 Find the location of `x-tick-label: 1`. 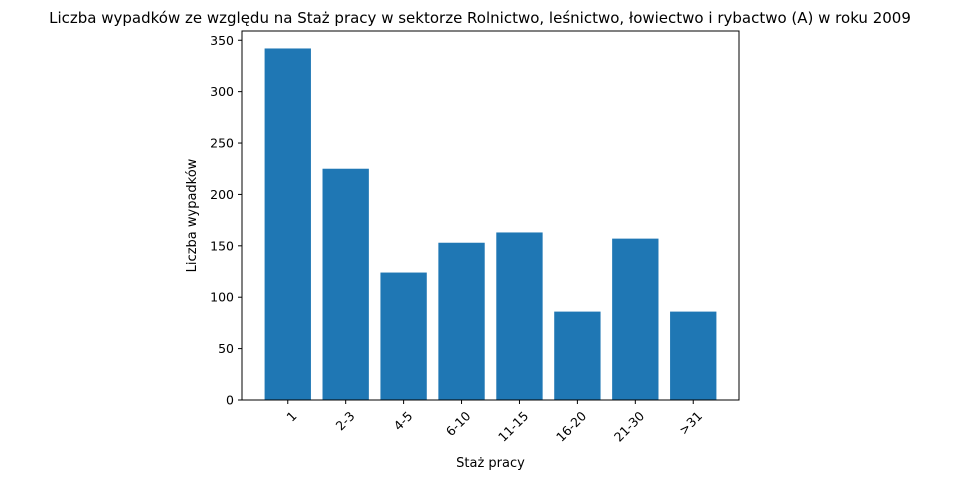

x-tick-label: 1 is located at coordinates (291, 416).